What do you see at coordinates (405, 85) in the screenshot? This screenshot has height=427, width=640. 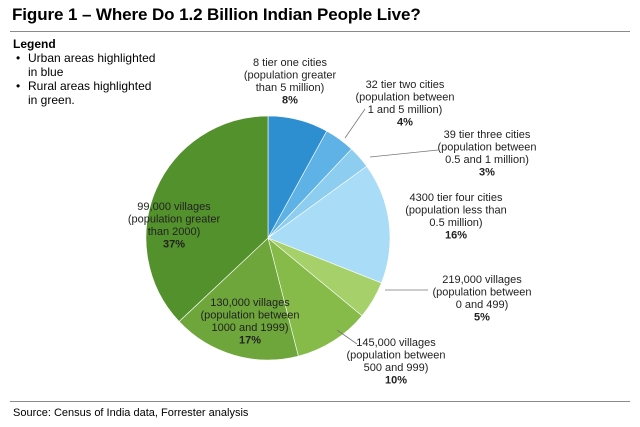 I see `slice-label-line: 32 tier two cities` at bounding box center [405, 85].